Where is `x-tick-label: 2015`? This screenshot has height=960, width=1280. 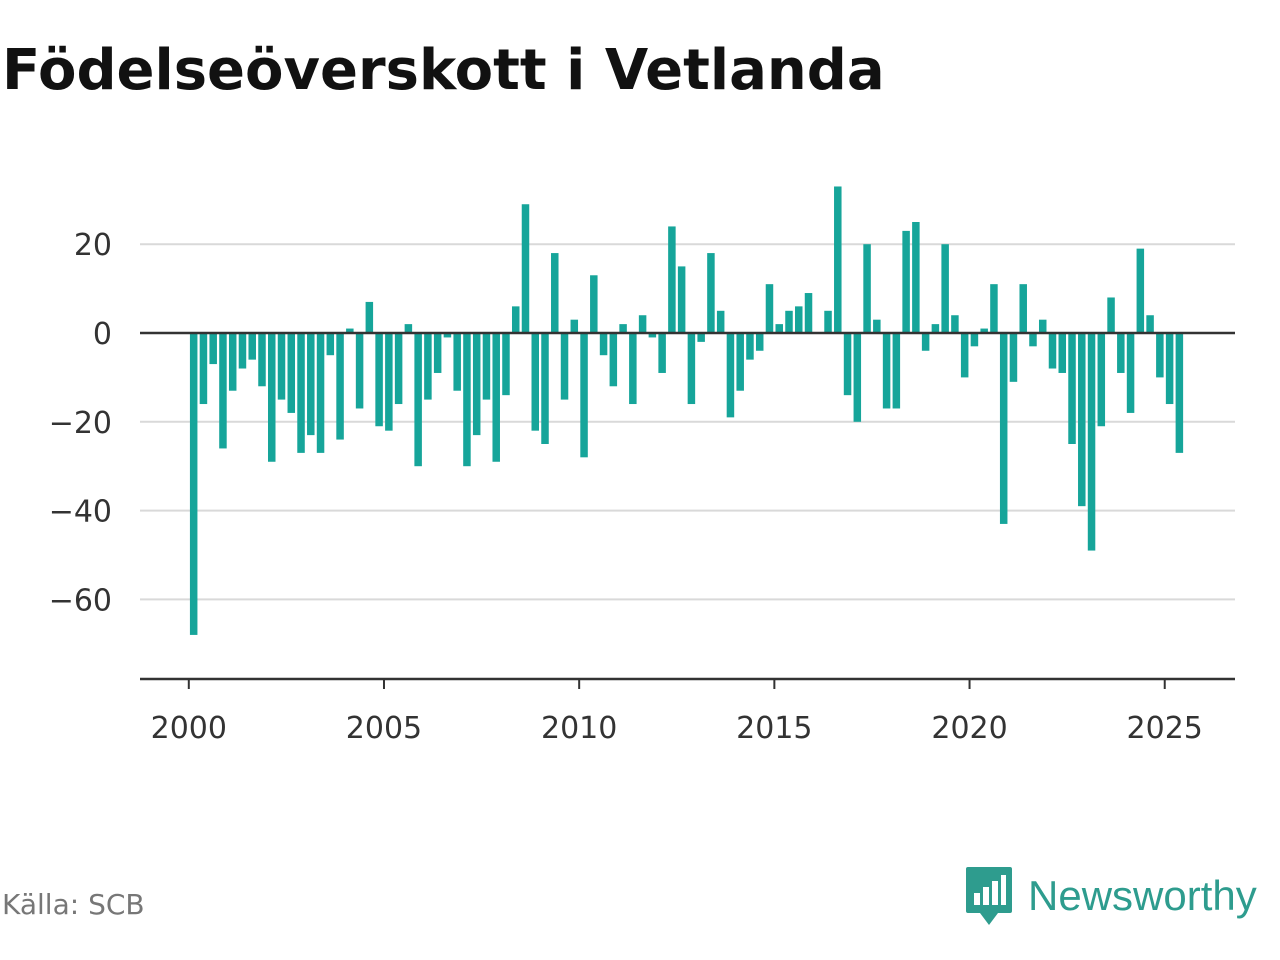 x-tick-label: 2015 is located at coordinates (774, 728).